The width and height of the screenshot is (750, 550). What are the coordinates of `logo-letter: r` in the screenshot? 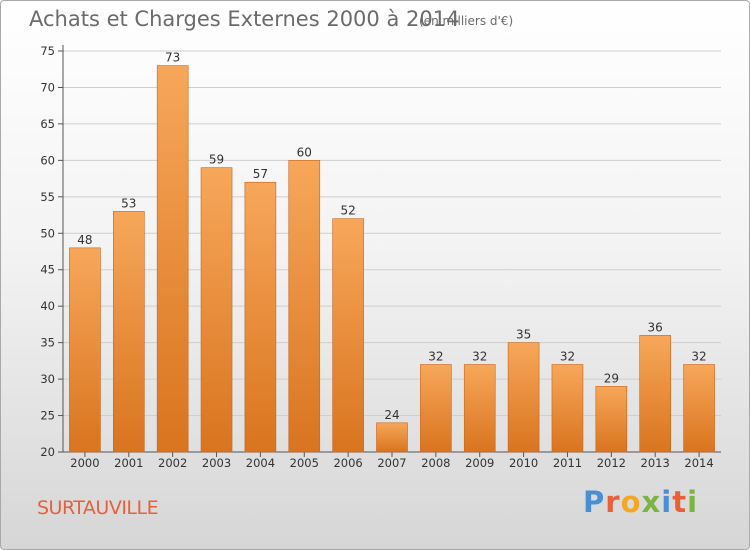 It's located at (613, 502).